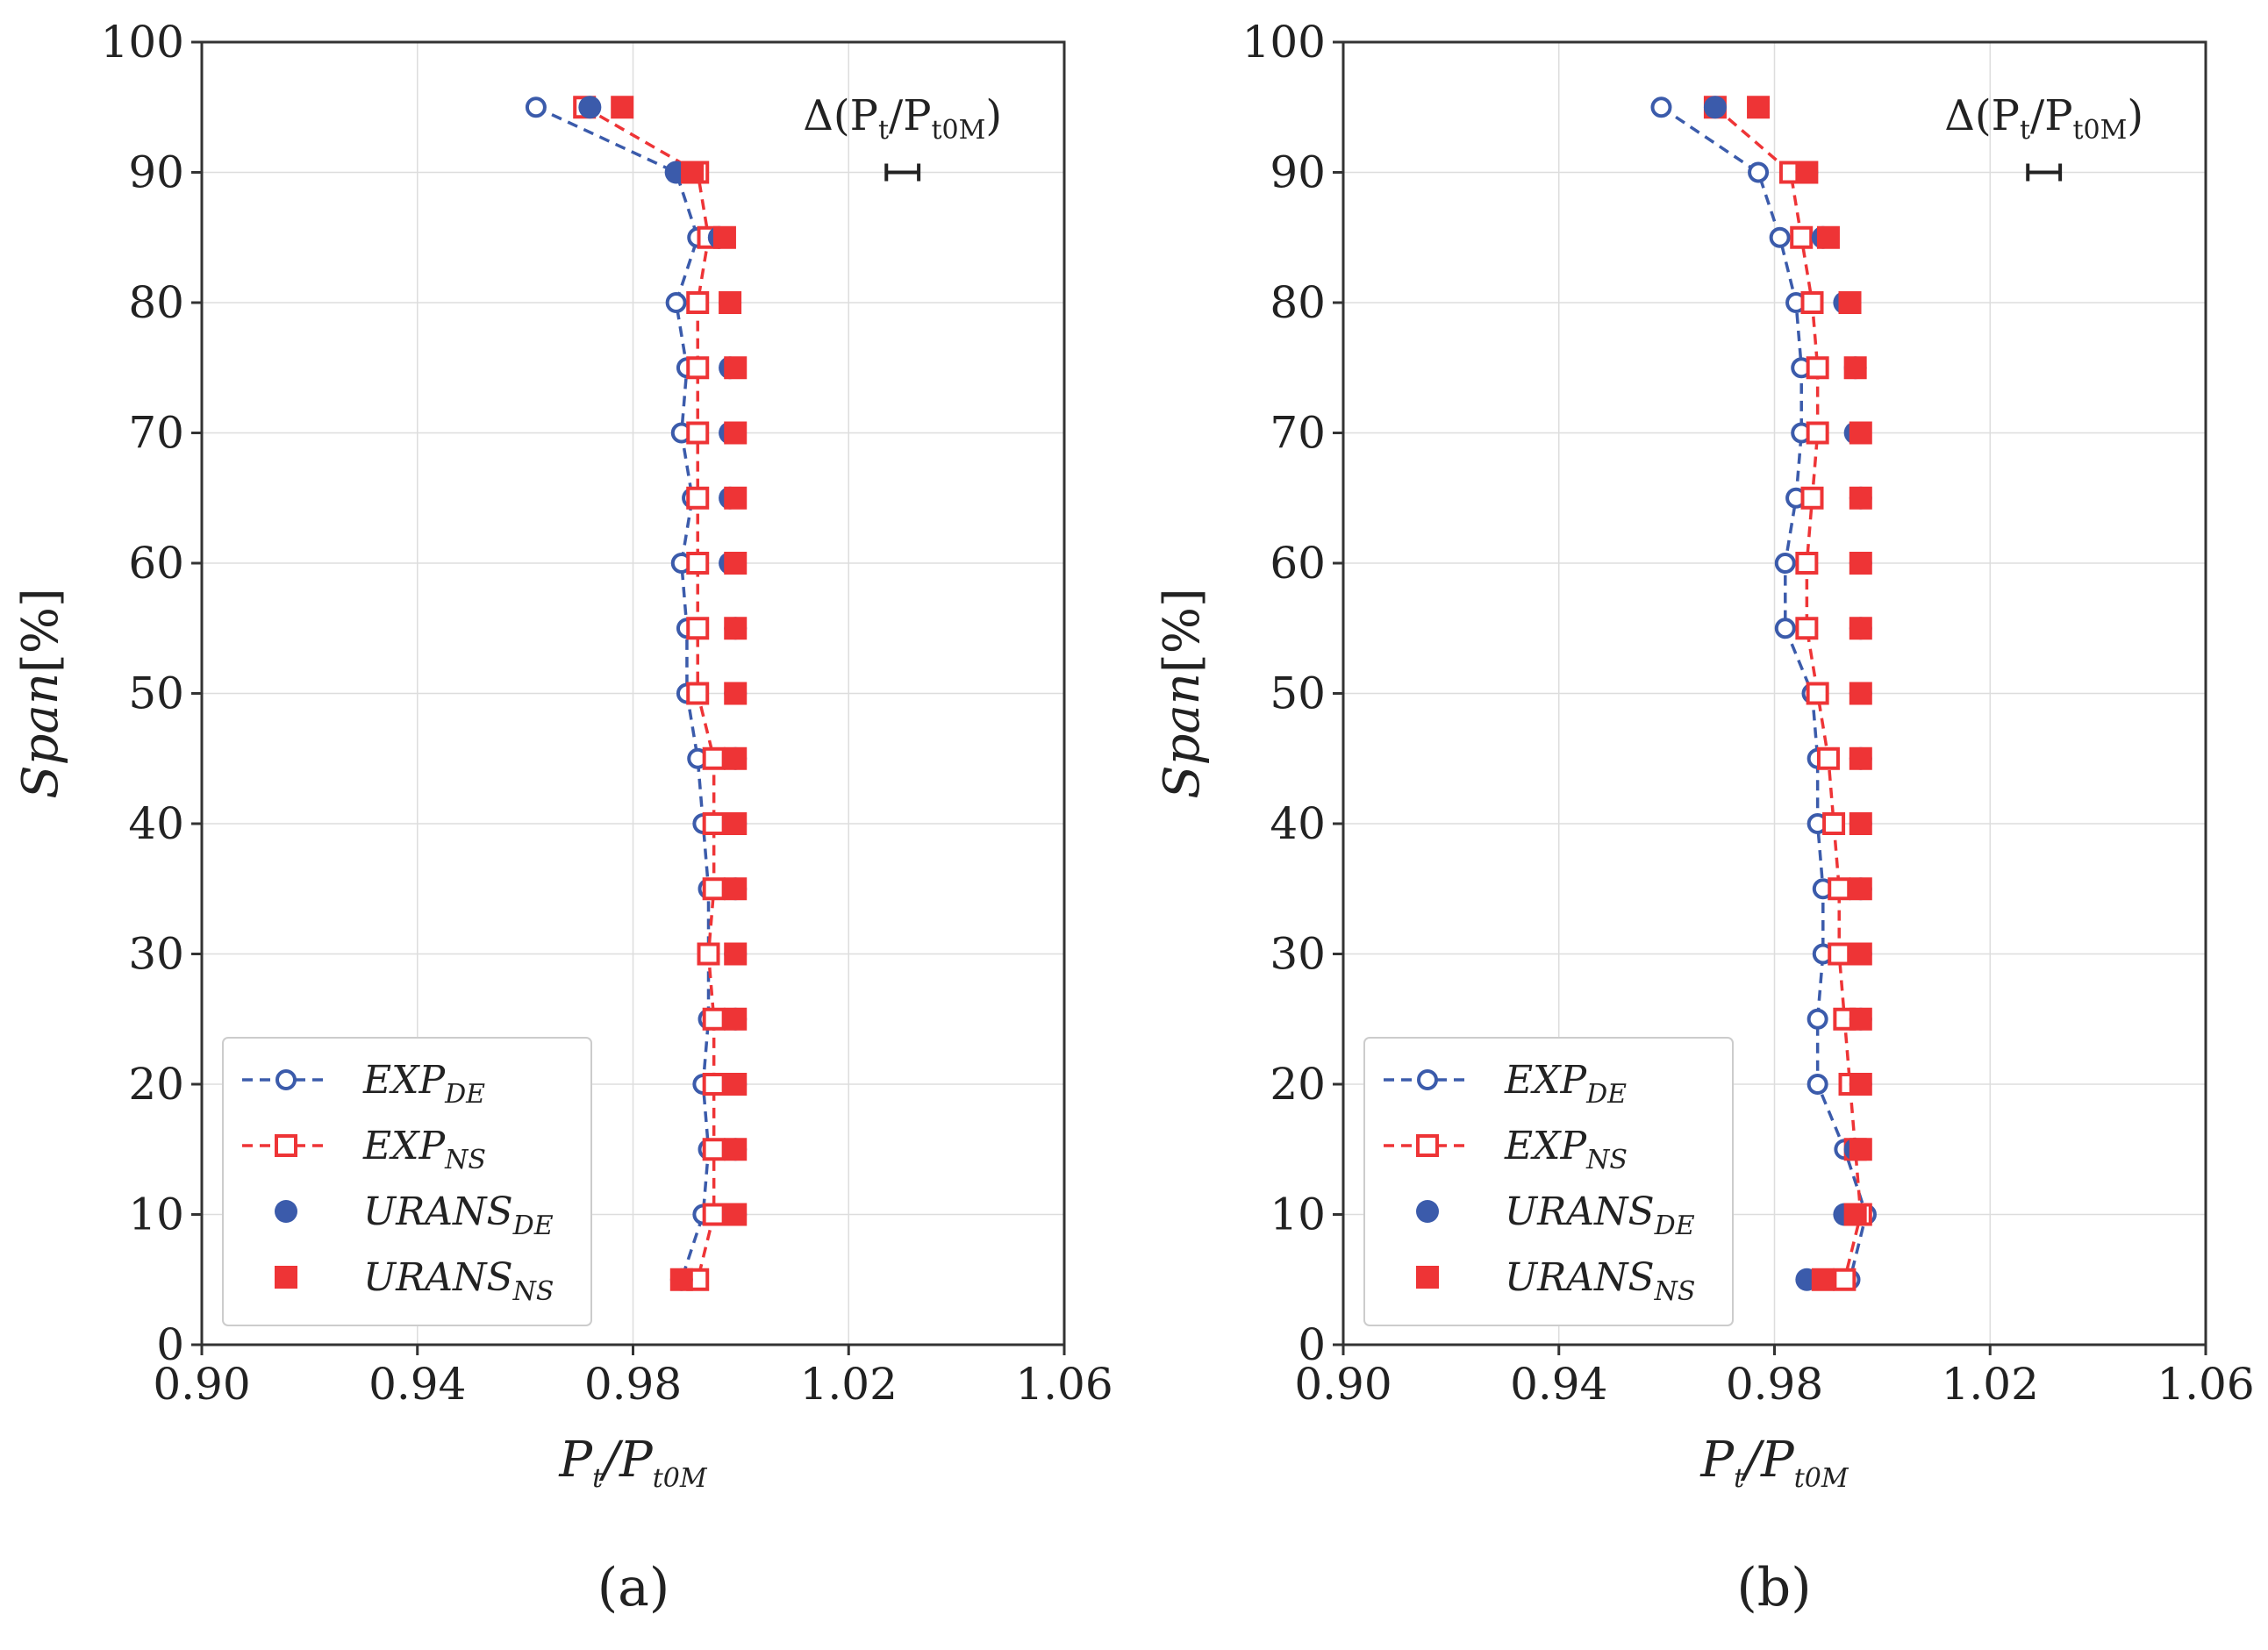 This screenshot has width=2268, height=1650. Describe the element at coordinates (958, 130) in the screenshot. I see `error-label-sub: t0M` at that location.